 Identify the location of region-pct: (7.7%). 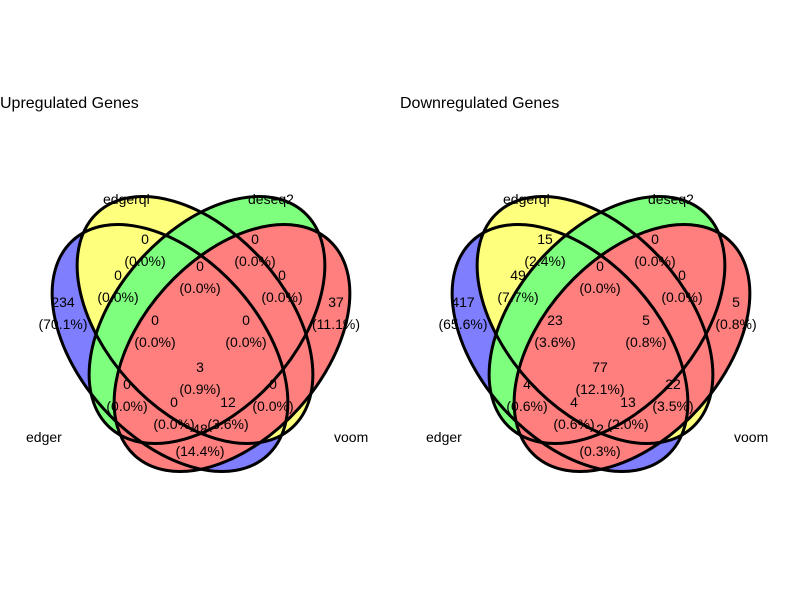
(517, 297).